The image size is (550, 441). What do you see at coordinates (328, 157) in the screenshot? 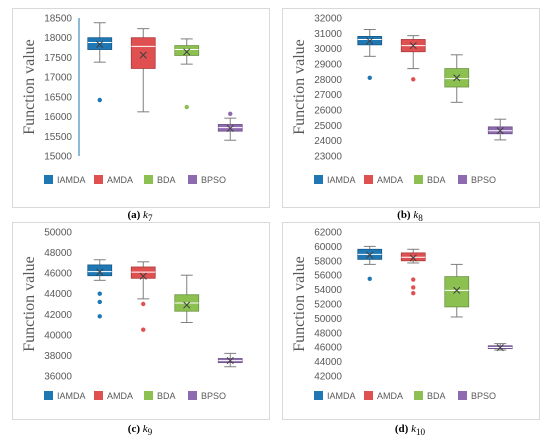
I see `y-tick-label: 23000` at bounding box center [328, 157].